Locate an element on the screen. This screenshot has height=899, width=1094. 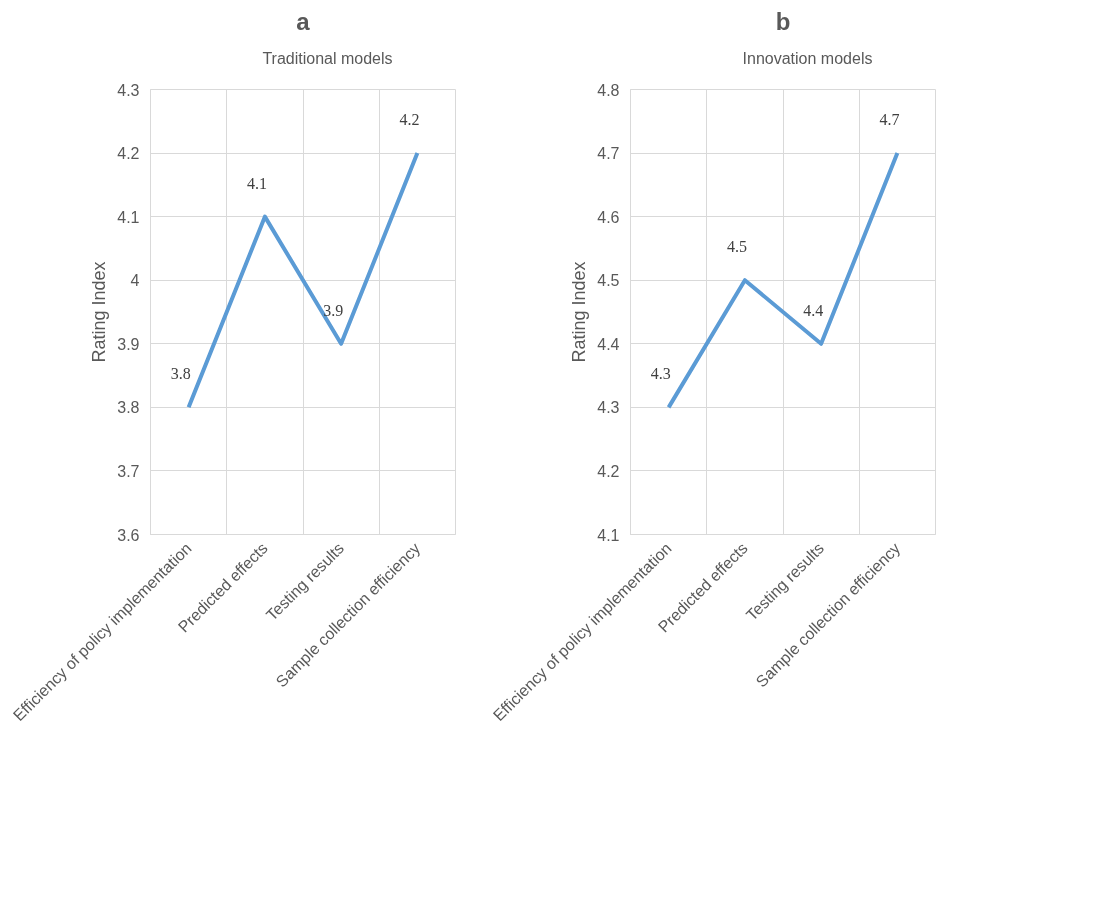
data-label: 4.2 is located at coordinates (409, 120).